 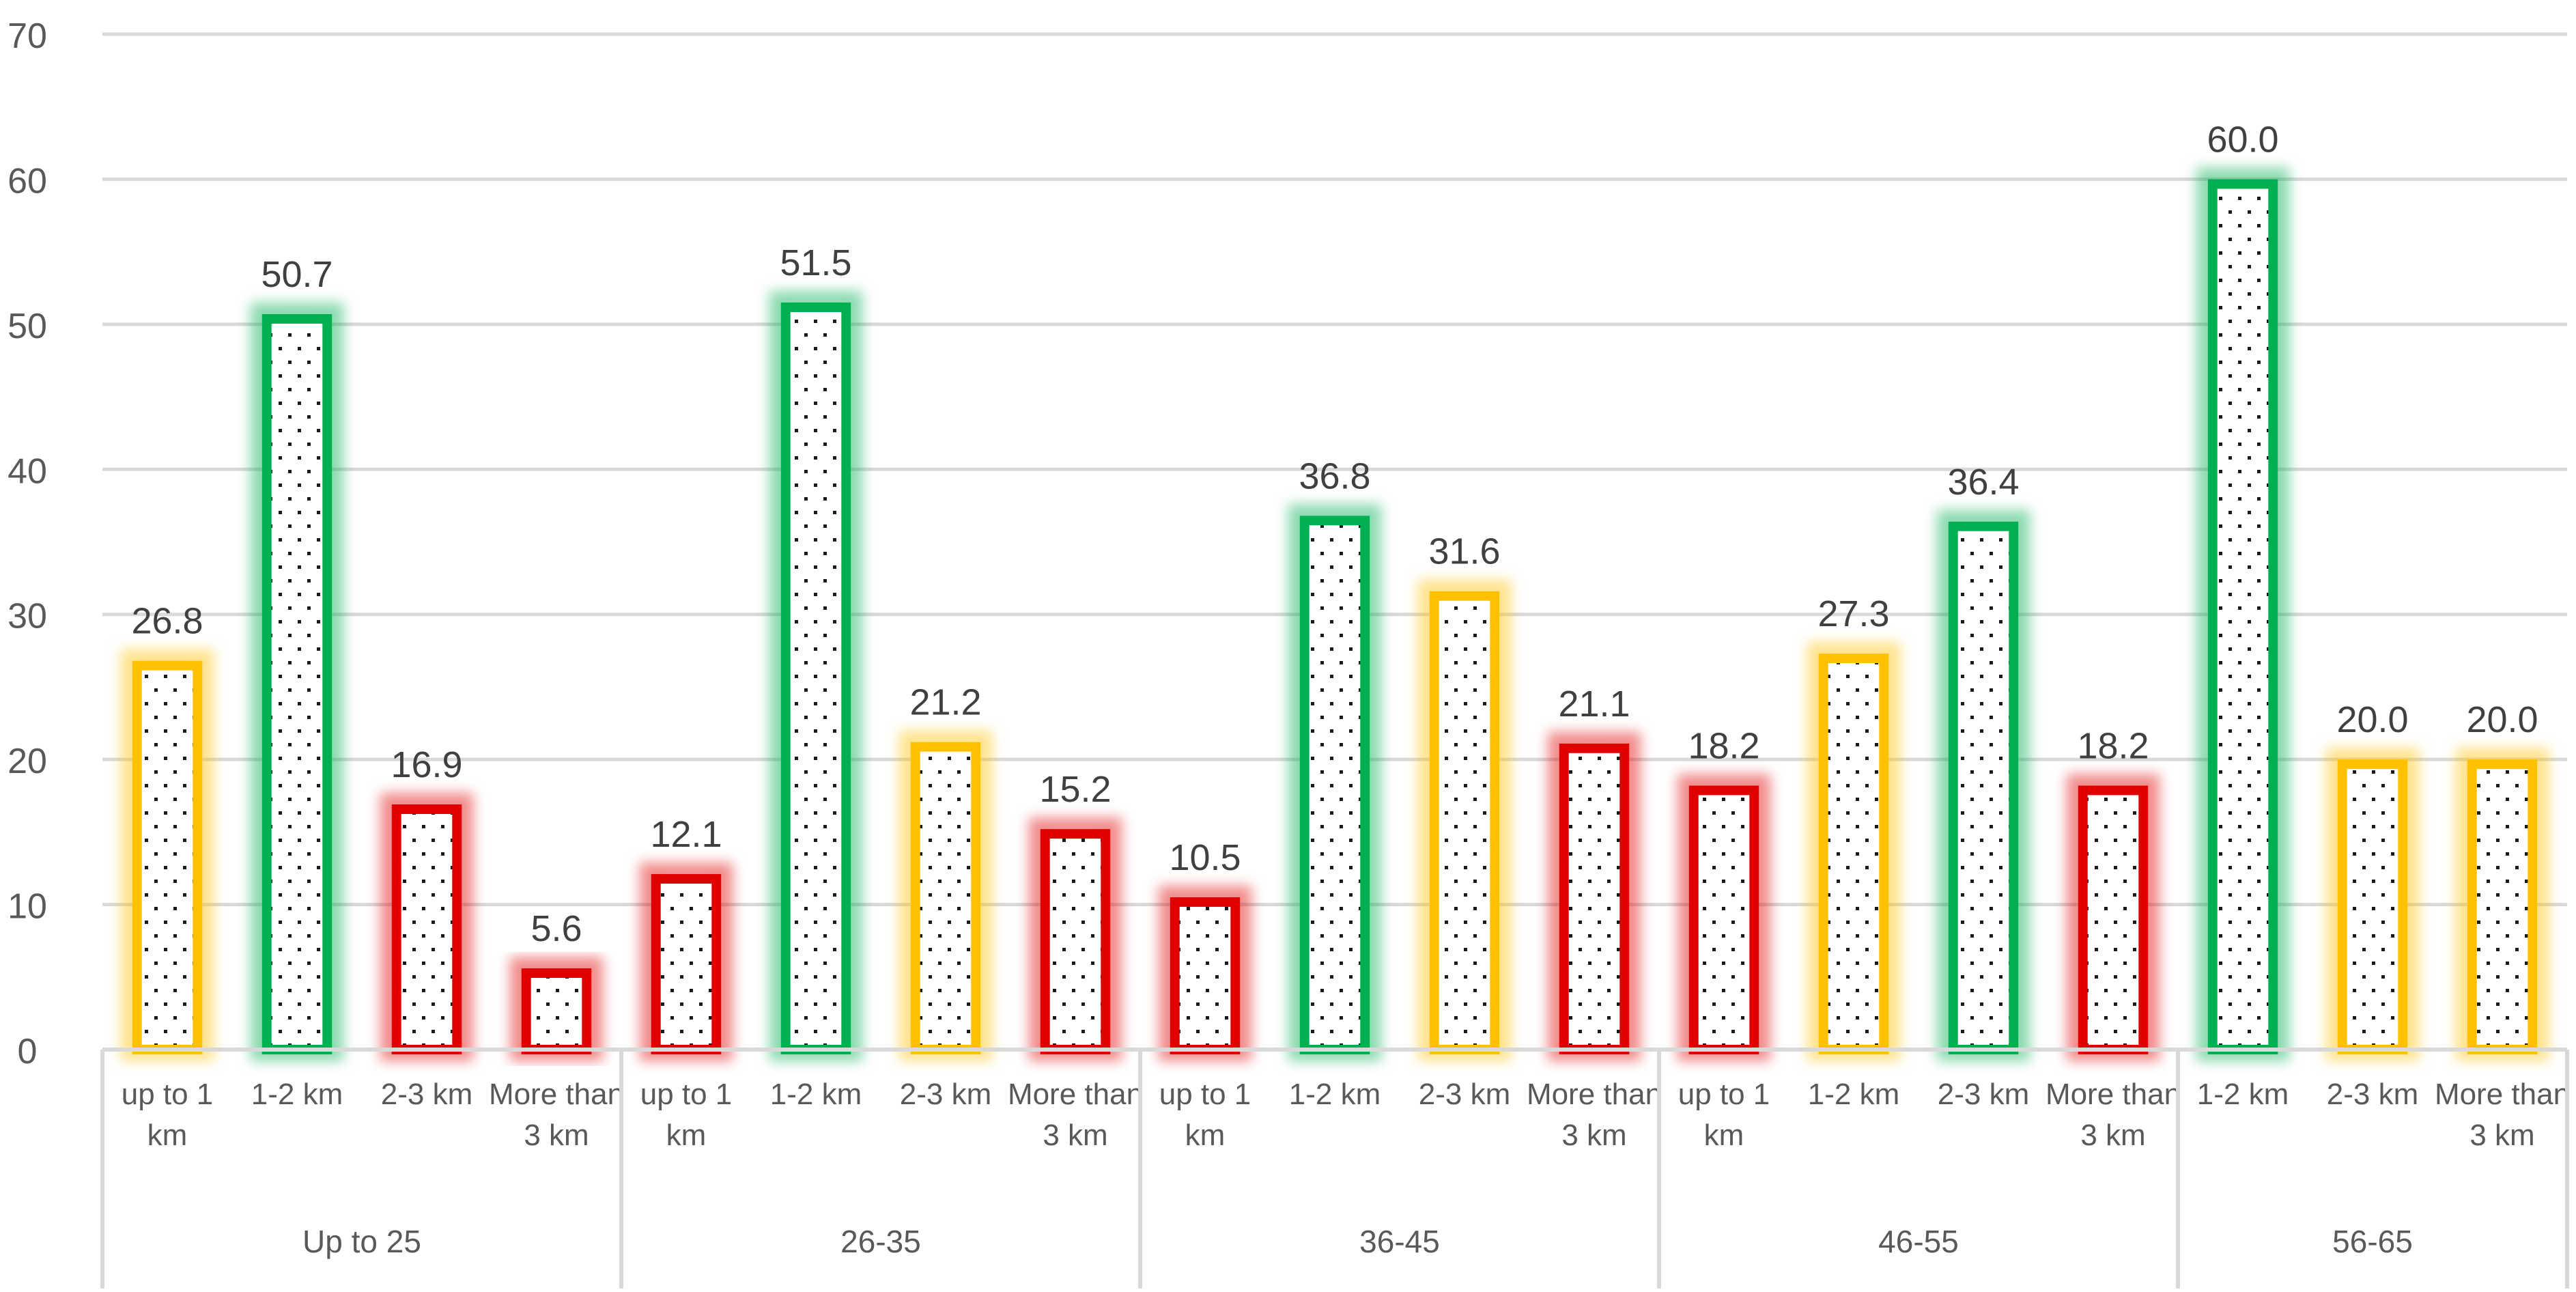 I want to click on y-tick-label: 0, so click(x=28, y=1051).